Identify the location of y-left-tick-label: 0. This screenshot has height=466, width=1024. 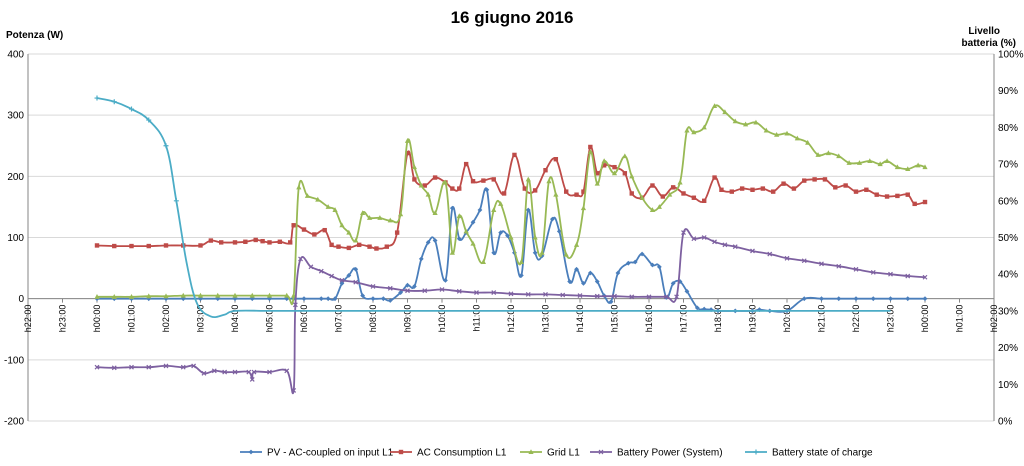
(21, 299).